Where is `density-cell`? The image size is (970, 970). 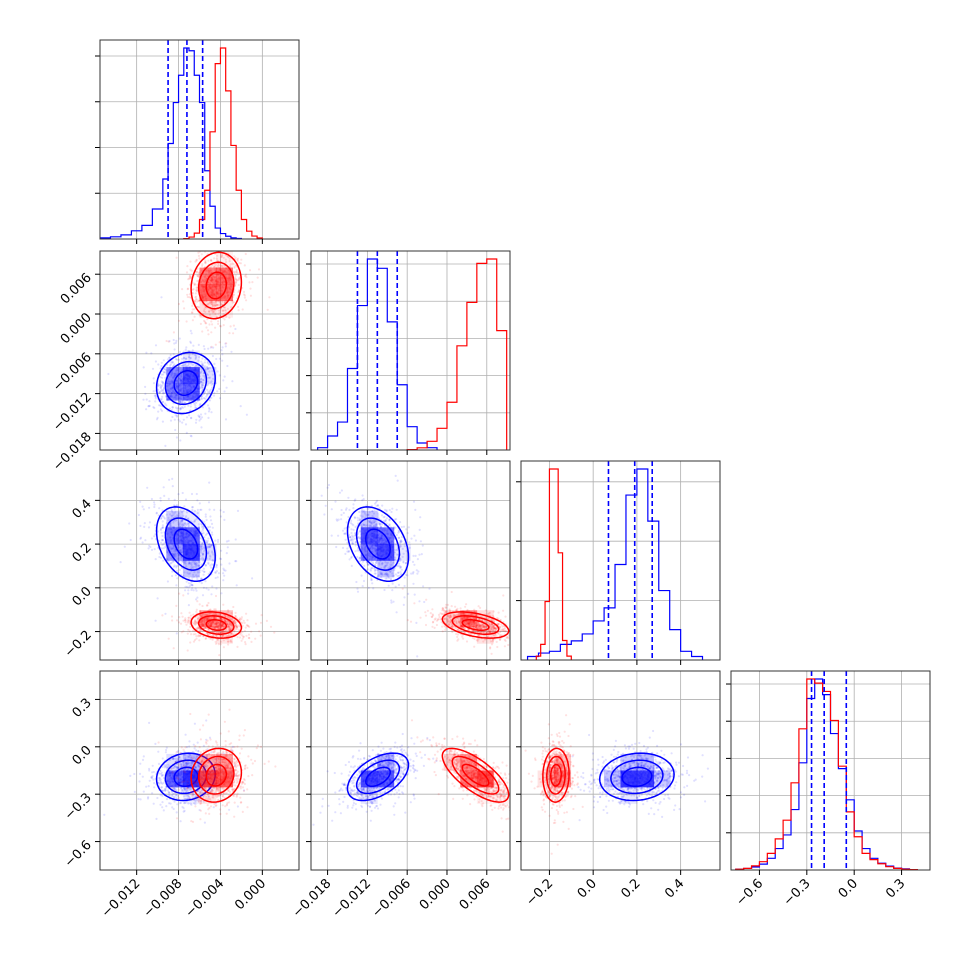 density-cell is located at coordinates (175, 392).